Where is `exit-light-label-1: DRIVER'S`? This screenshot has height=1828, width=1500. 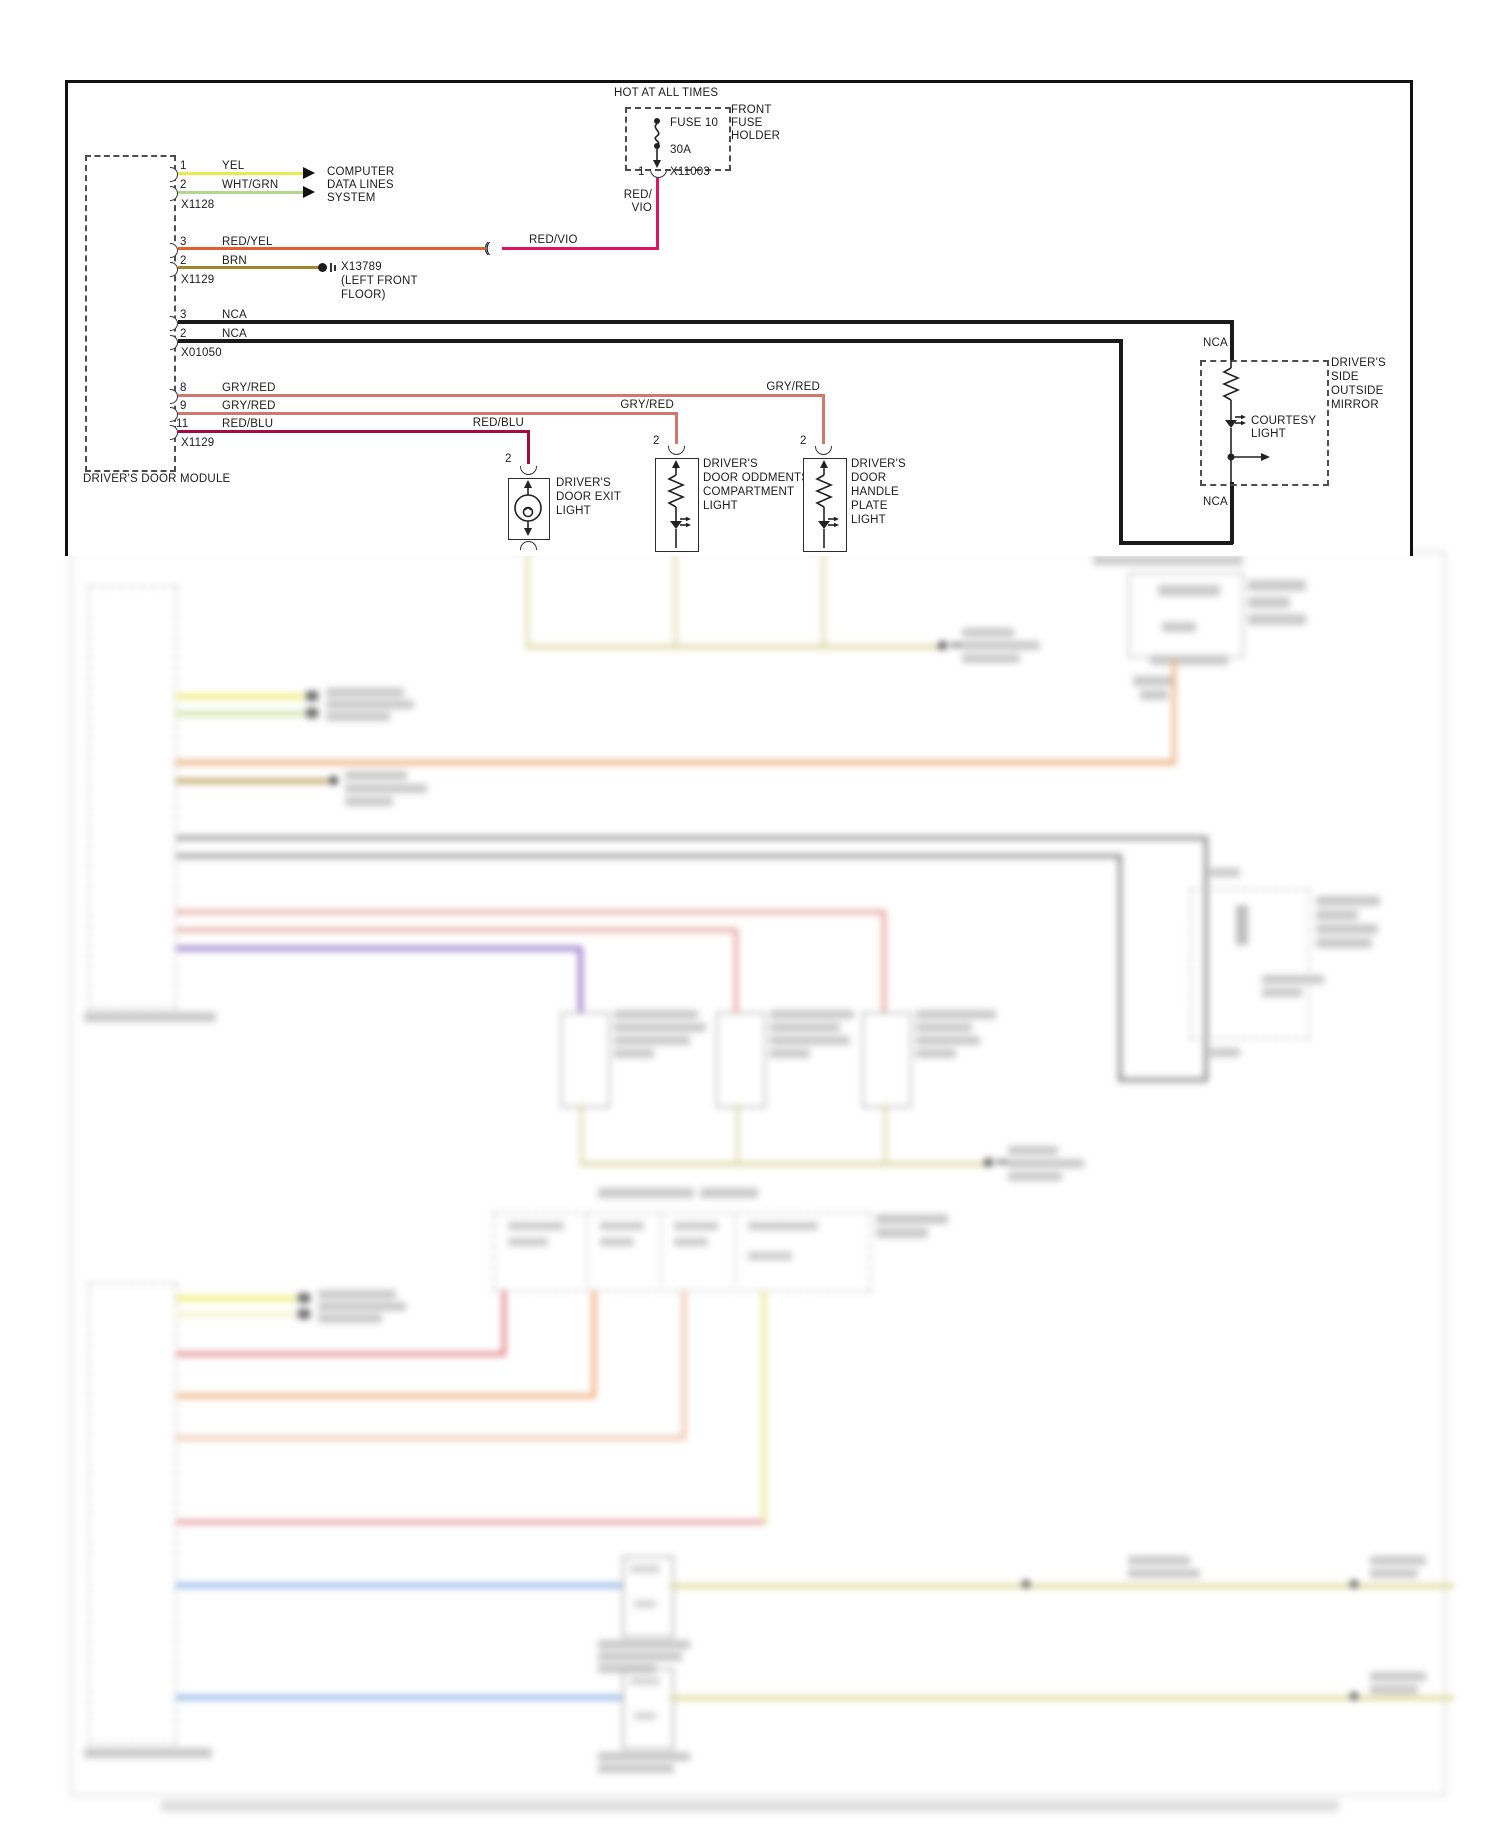
exit-light-label-1: DRIVER'S is located at coordinates (583, 483).